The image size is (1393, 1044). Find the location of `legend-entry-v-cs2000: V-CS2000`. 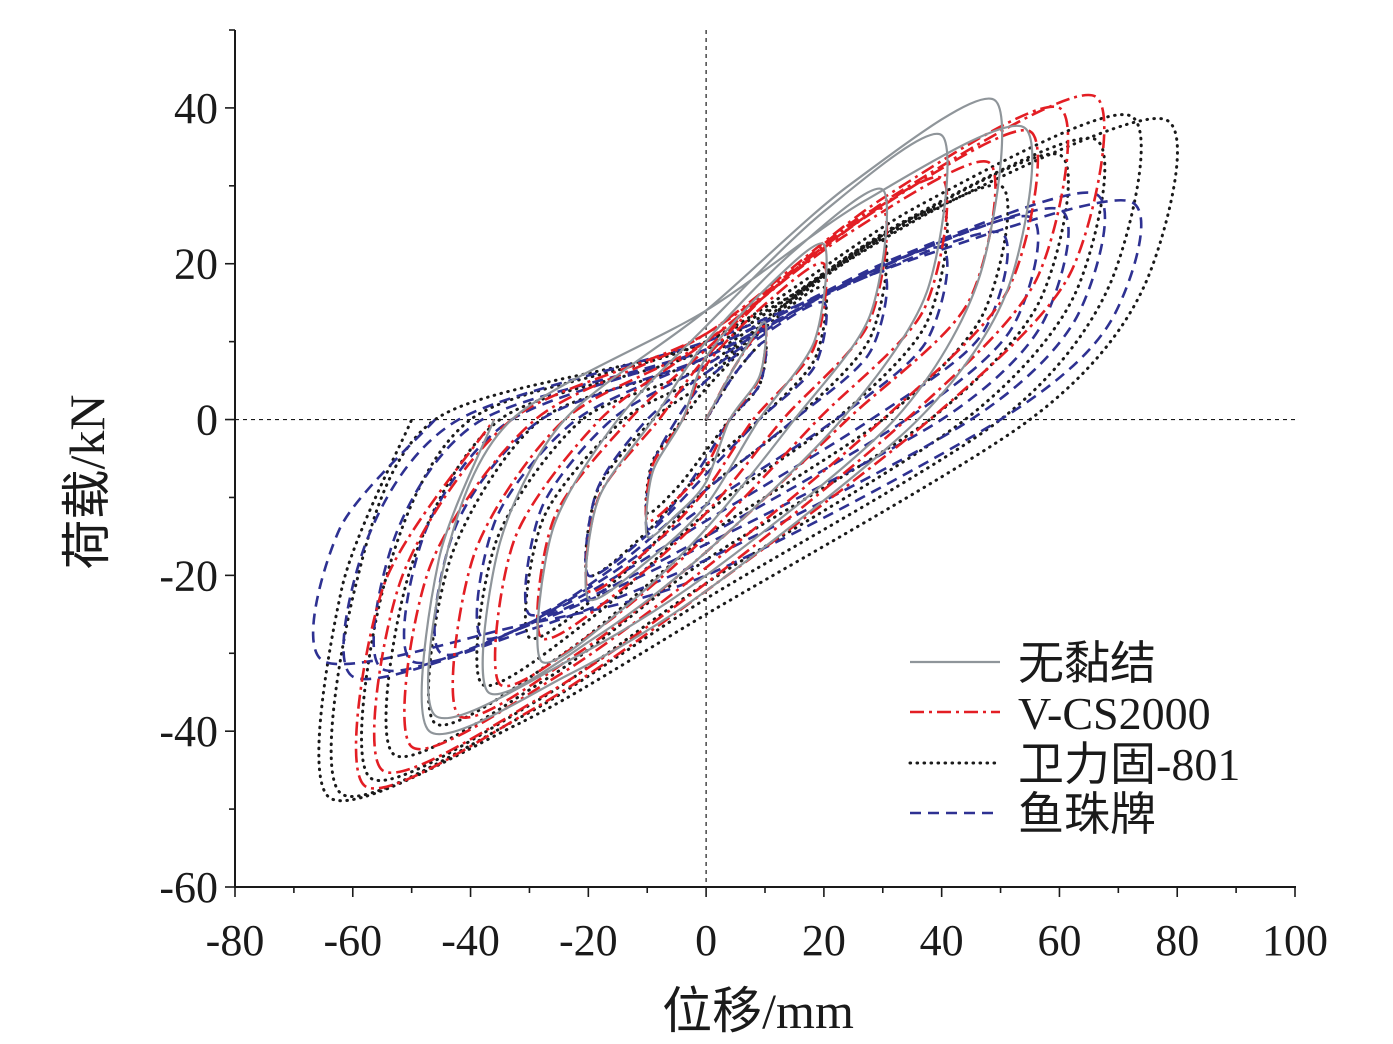

legend-entry-v-cs2000: V-CS2000 is located at coordinates (1060, 713).